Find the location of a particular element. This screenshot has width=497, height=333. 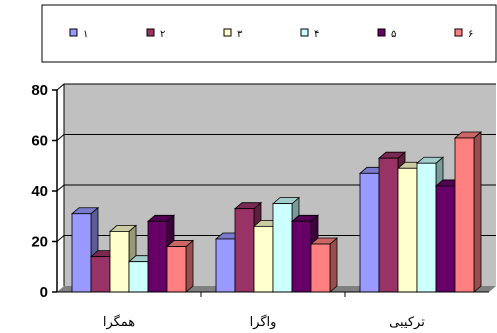

legend-label: ۲ is located at coordinates (162, 34).